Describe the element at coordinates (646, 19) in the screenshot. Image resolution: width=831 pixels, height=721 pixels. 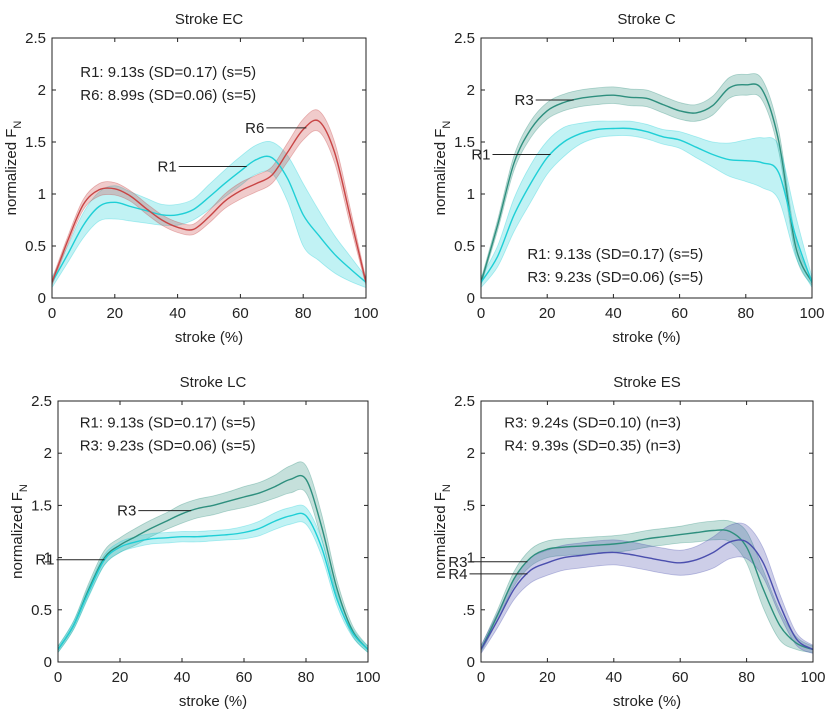
I see `chart-title: Stroke C` at that location.